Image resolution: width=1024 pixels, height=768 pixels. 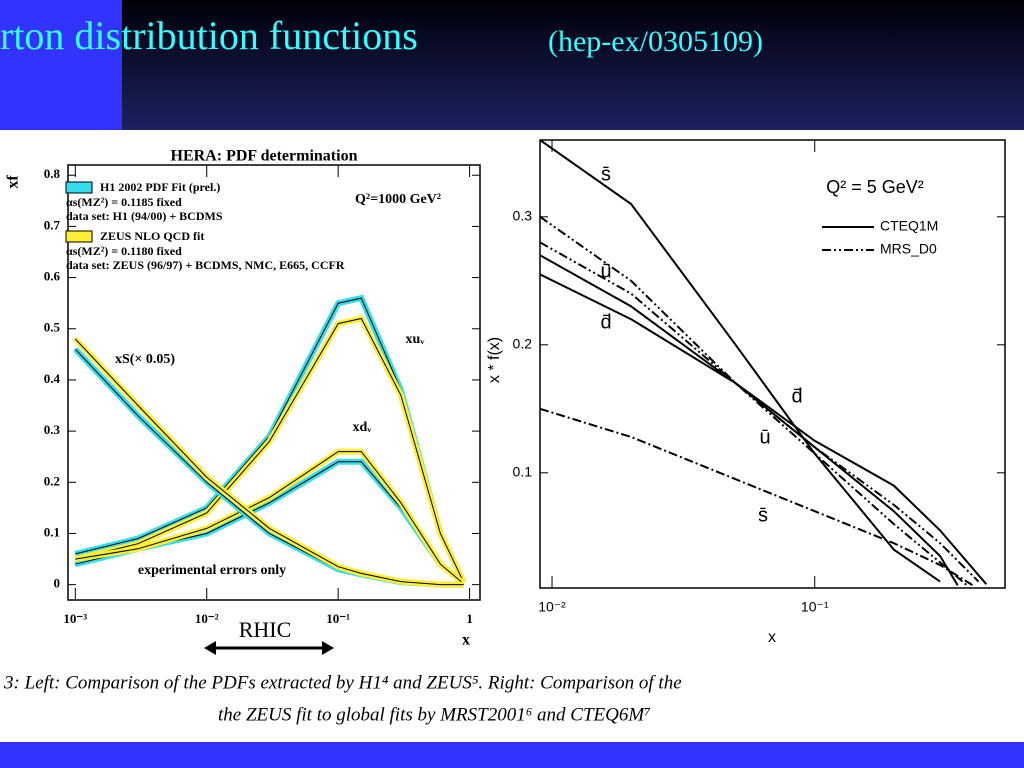 I want to click on legend-detail: αs(MZ²) = 0.1185 fixed, so click(x=124, y=202).